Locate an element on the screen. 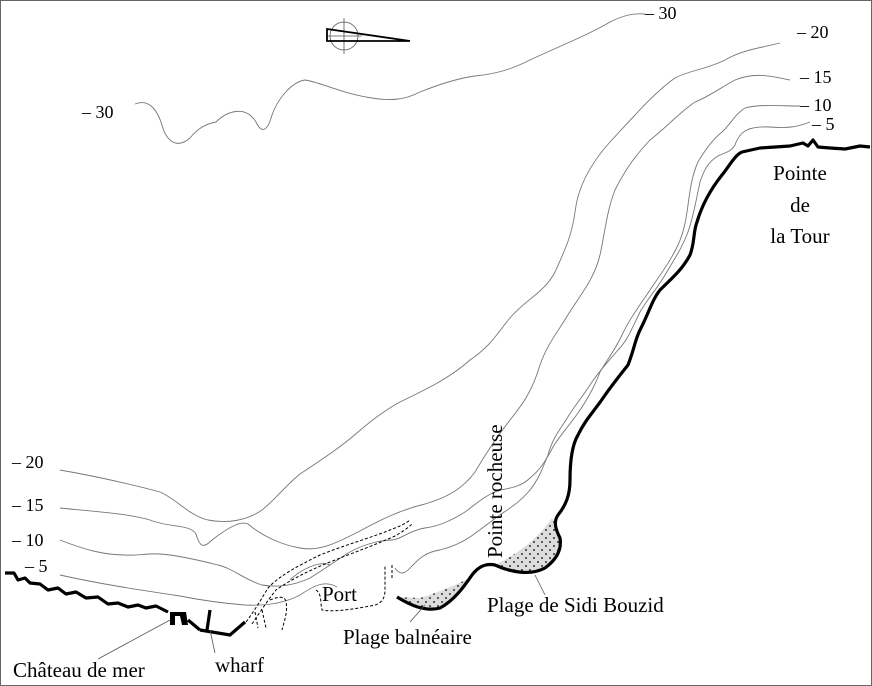 This screenshot has width=872, height=686. label-pointe: Pointe is located at coordinates (800, 173).